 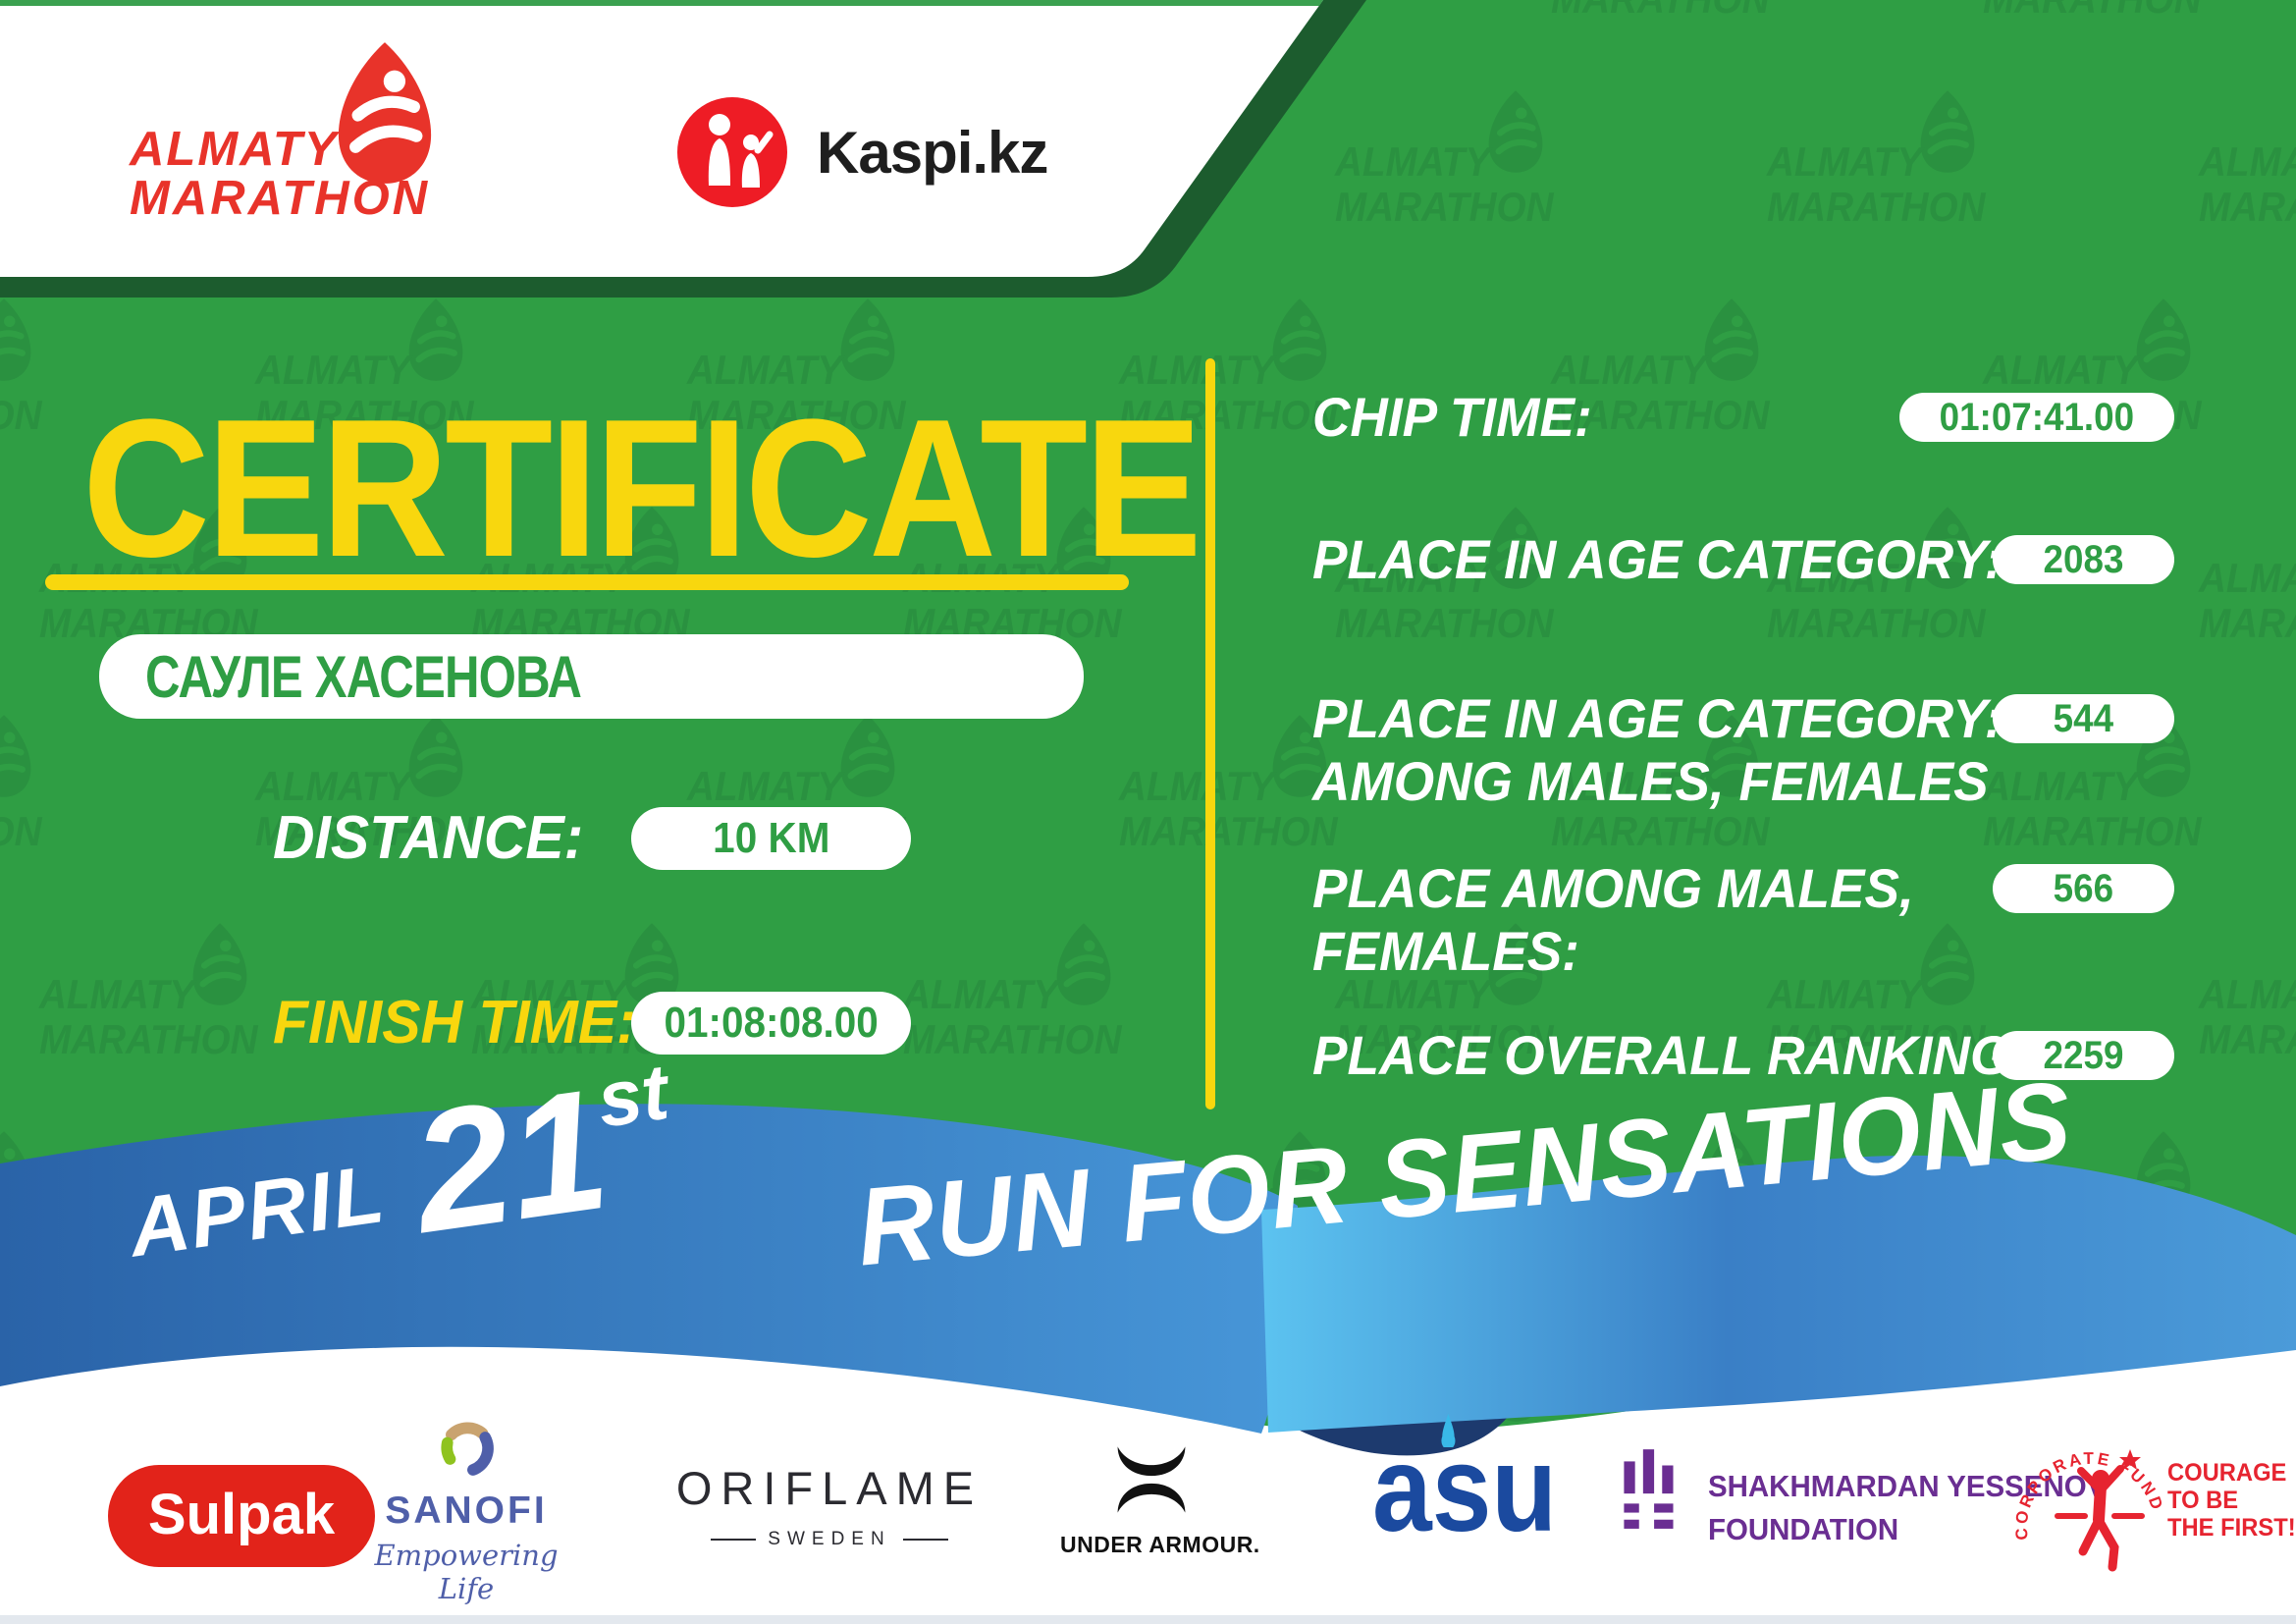 I want to click on finish-time-value: 01:08:08.00, so click(x=771, y=1023).